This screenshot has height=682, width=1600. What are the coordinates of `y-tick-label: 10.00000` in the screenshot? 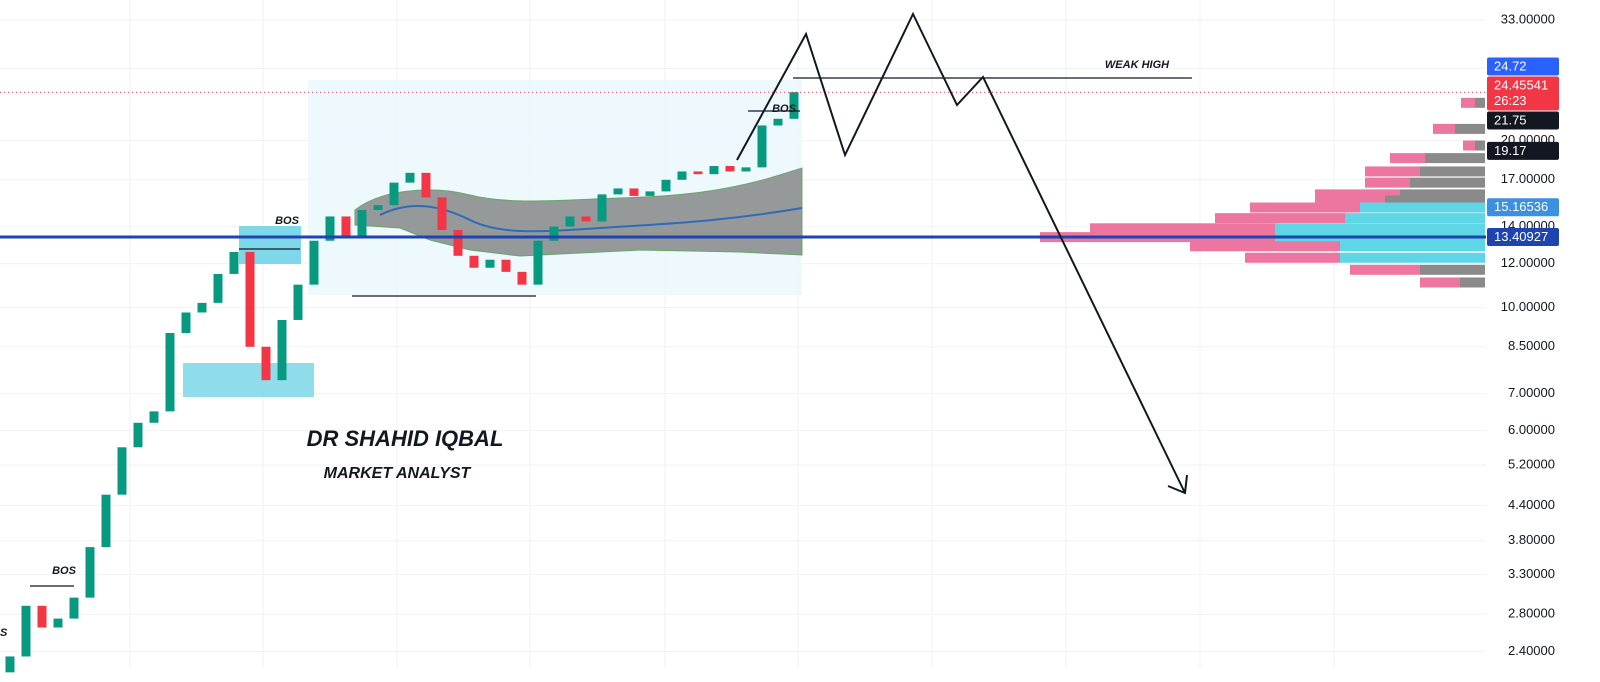 It's located at (1528, 306).